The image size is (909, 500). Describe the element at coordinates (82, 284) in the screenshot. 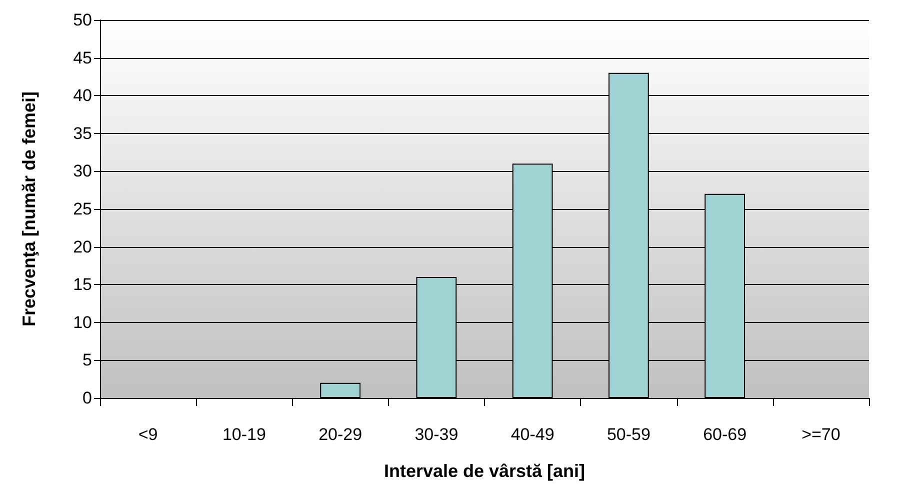

I see `y-tick-label: 15` at that location.